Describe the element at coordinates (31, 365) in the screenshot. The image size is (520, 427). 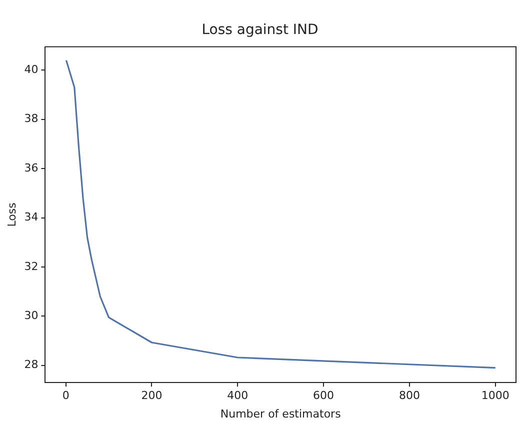
I see `y-tick-label: 28` at that location.